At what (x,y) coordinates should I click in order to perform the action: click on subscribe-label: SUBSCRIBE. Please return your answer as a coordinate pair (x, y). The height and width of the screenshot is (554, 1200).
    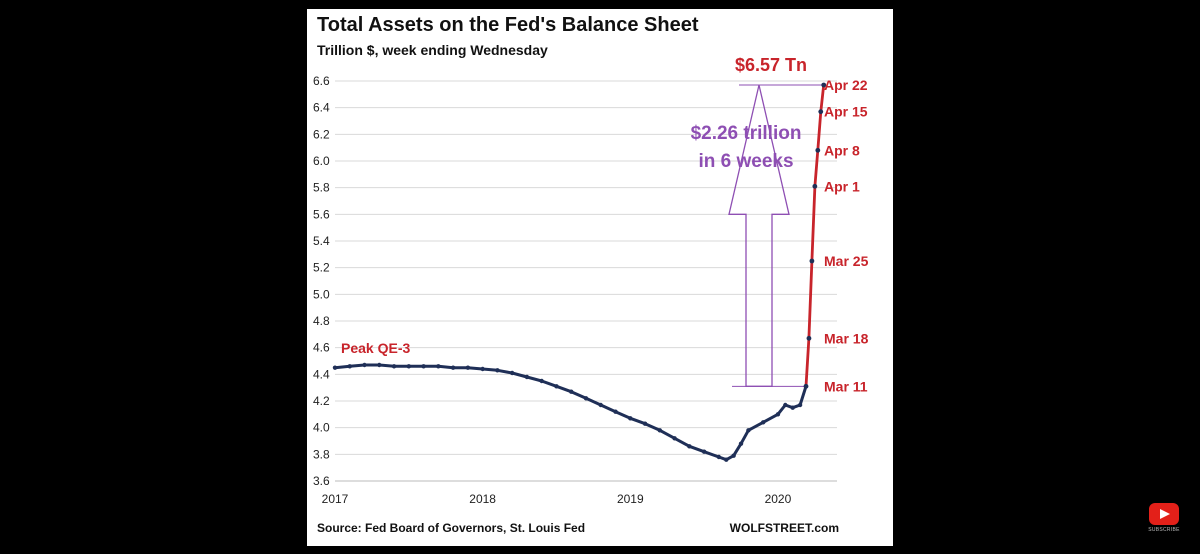
    Looking at the image, I should click on (1164, 530).